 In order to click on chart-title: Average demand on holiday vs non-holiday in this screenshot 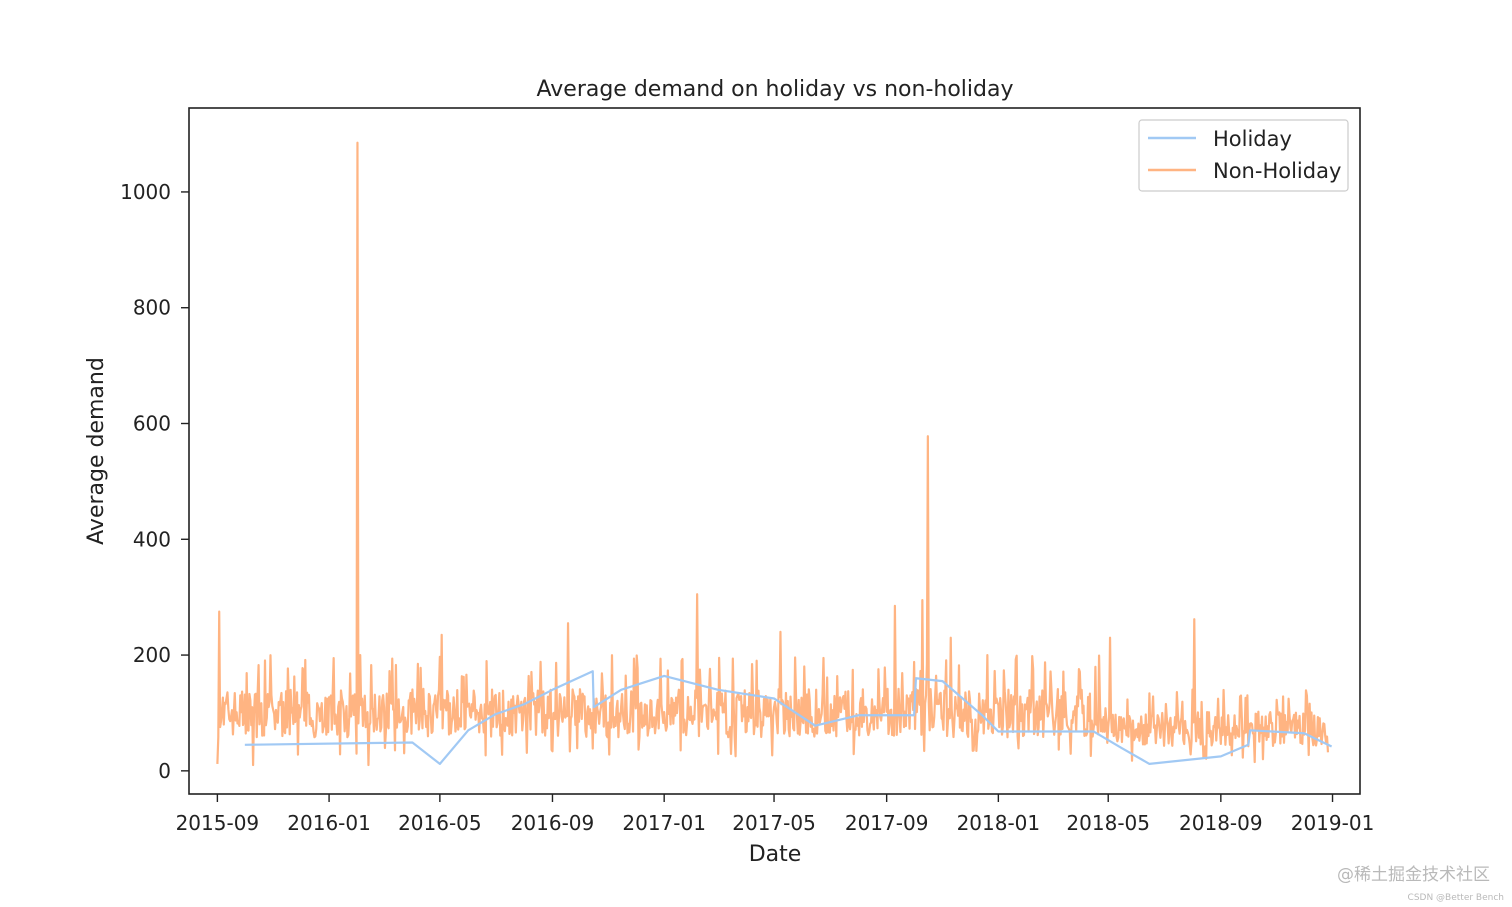, I will do `click(775, 89)`.